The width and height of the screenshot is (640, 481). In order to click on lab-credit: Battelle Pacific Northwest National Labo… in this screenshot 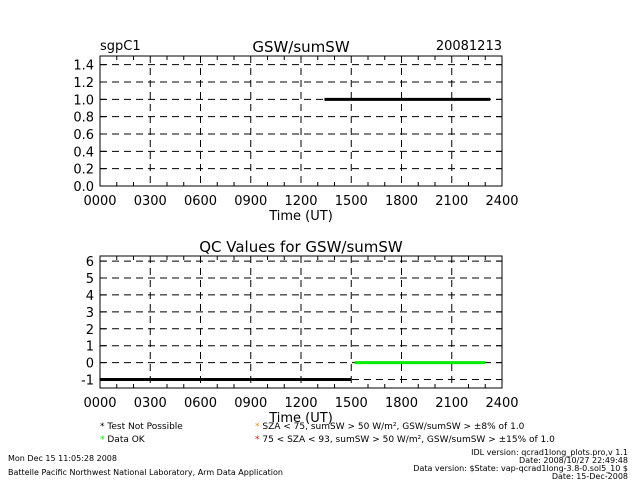, I will do `click(145, 472)`.